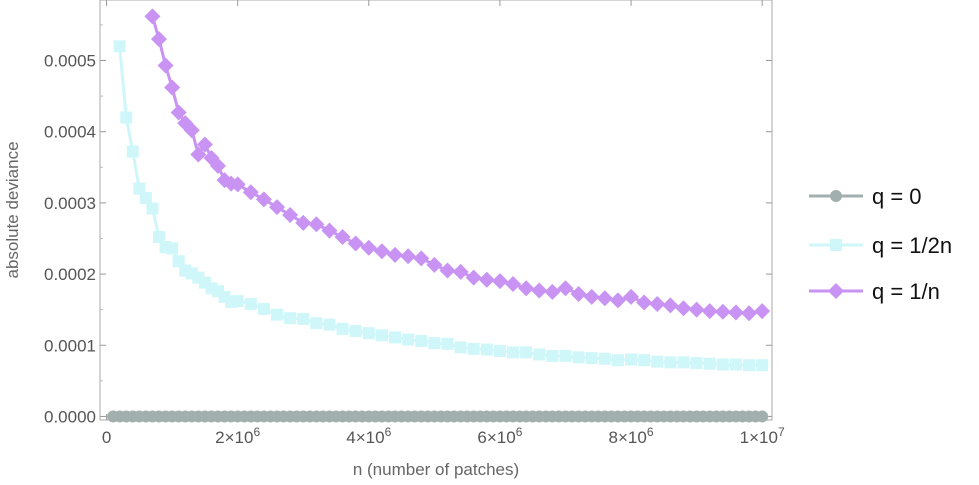 This screenshot has width=979, height=485. What do you see at coordinates (631, 436) in the screenshot?
I see `x-tick-label: 8×10⁶` at bounding box center [631, 436].